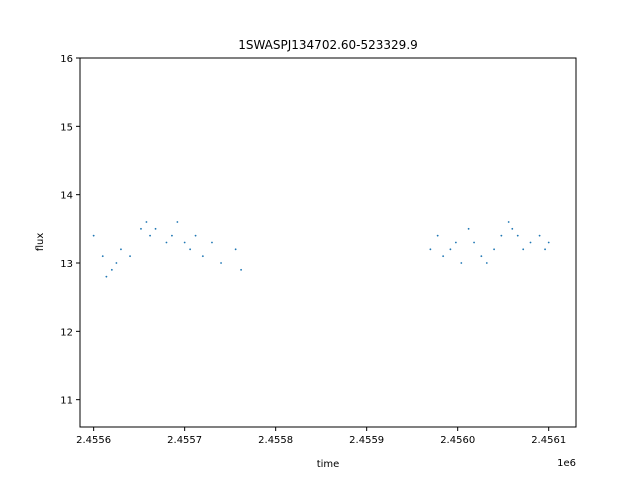 The width and height of the screenshot is (640, 480). I want to click on y-axis-label: flux, so click(40, 242).